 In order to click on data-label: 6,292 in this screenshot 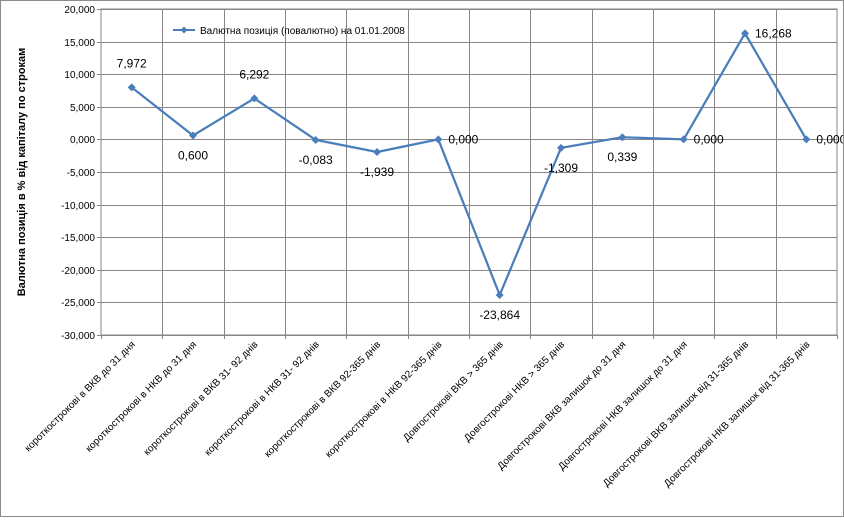, I will do `click(254, 74)`.